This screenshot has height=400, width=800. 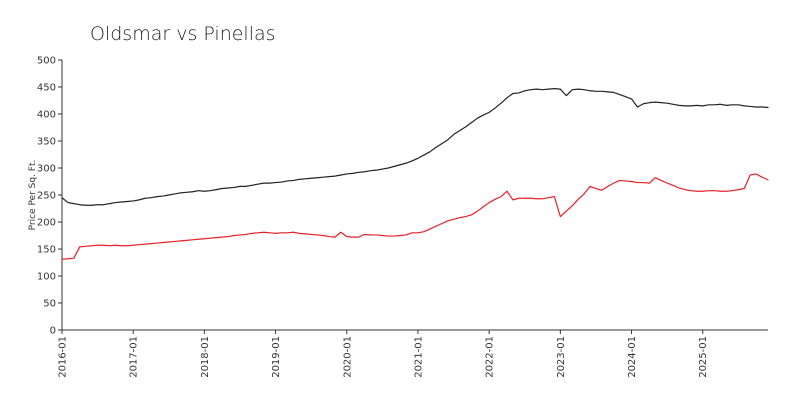 I want to click on y-tick-label: 50, so click(x=49, y=304).